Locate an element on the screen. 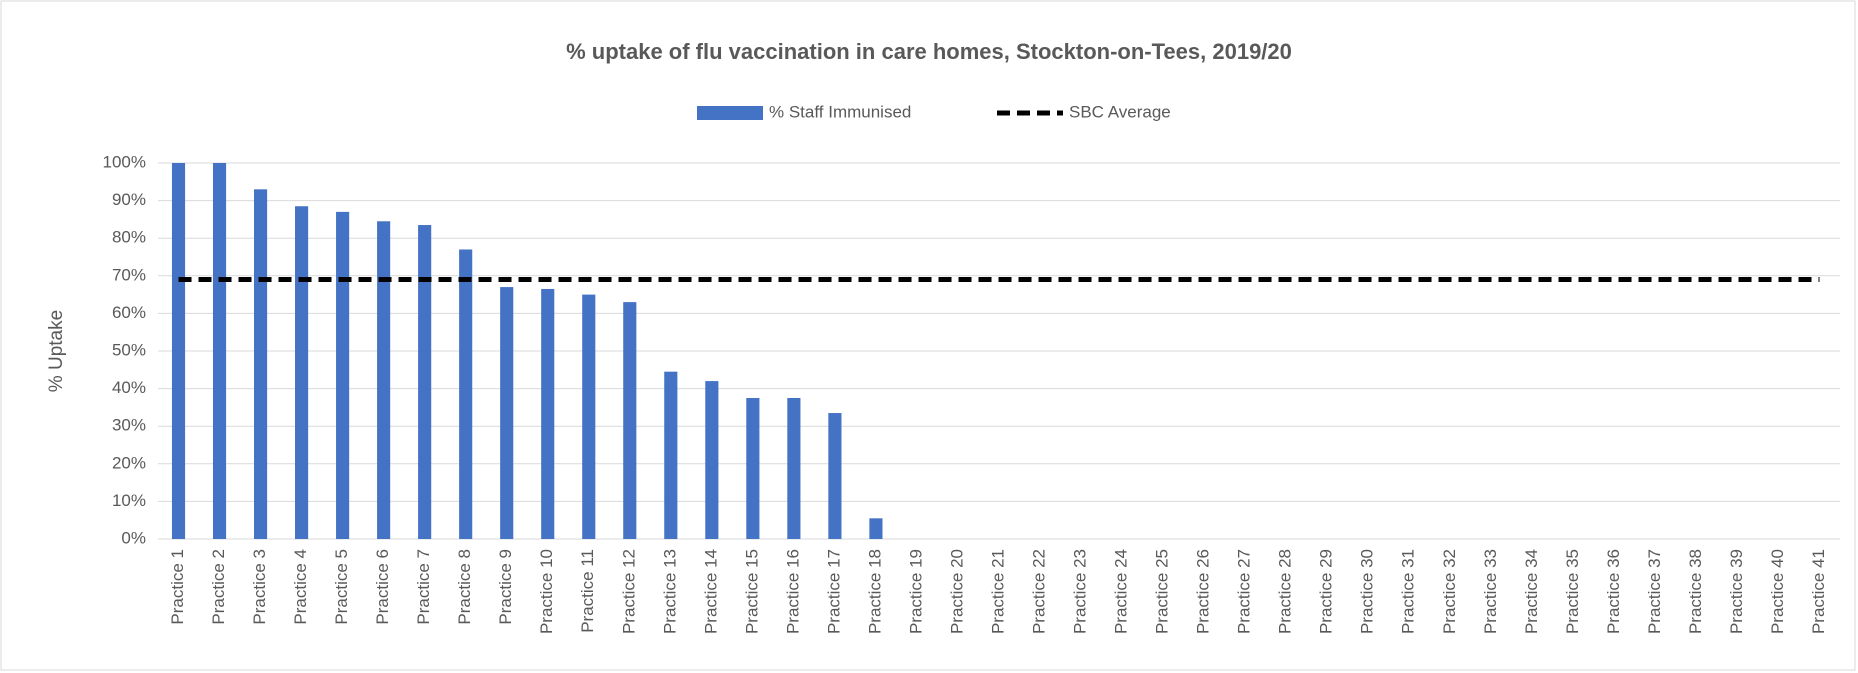 The image size is (1858, 673). y-tick-label: 60% is located at coordinates (129, 312).